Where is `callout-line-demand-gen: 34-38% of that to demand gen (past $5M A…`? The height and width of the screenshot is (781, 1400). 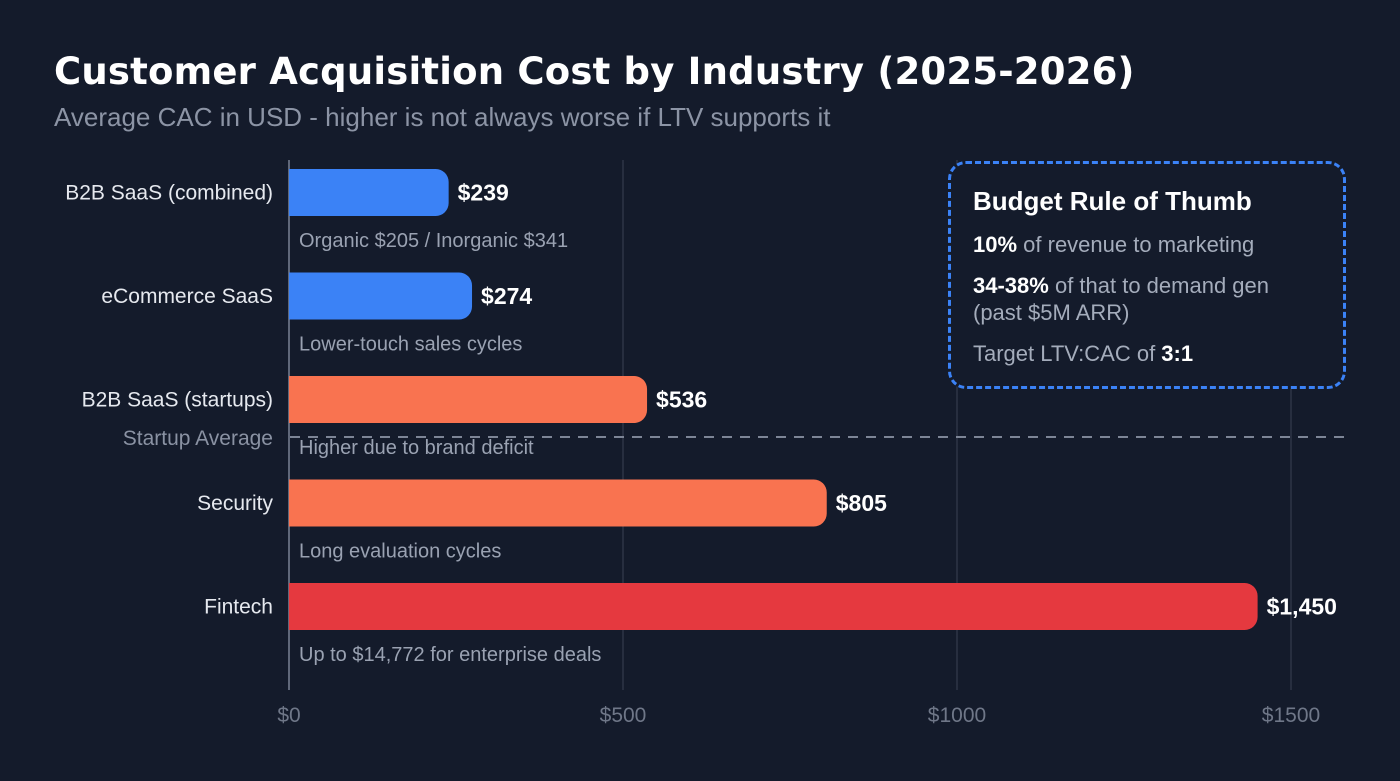 callout-line-demand-gen: 34-38% of that to demand gen (past $5M A… is located at coordinates (1147, 299).